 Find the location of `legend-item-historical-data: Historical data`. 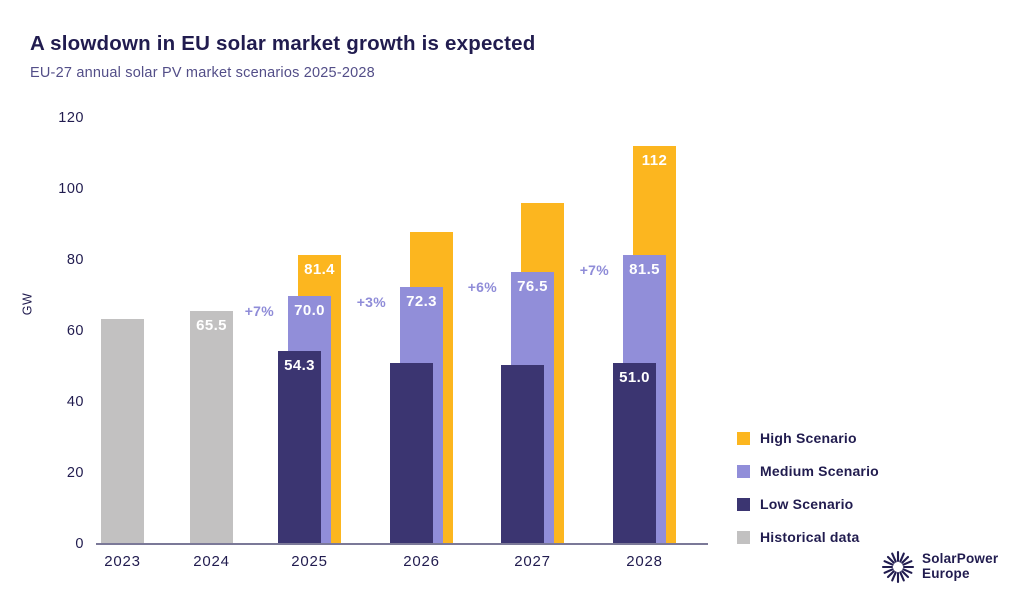

legend-item-historical-data: Historical data is located at coordinates (808, 537).